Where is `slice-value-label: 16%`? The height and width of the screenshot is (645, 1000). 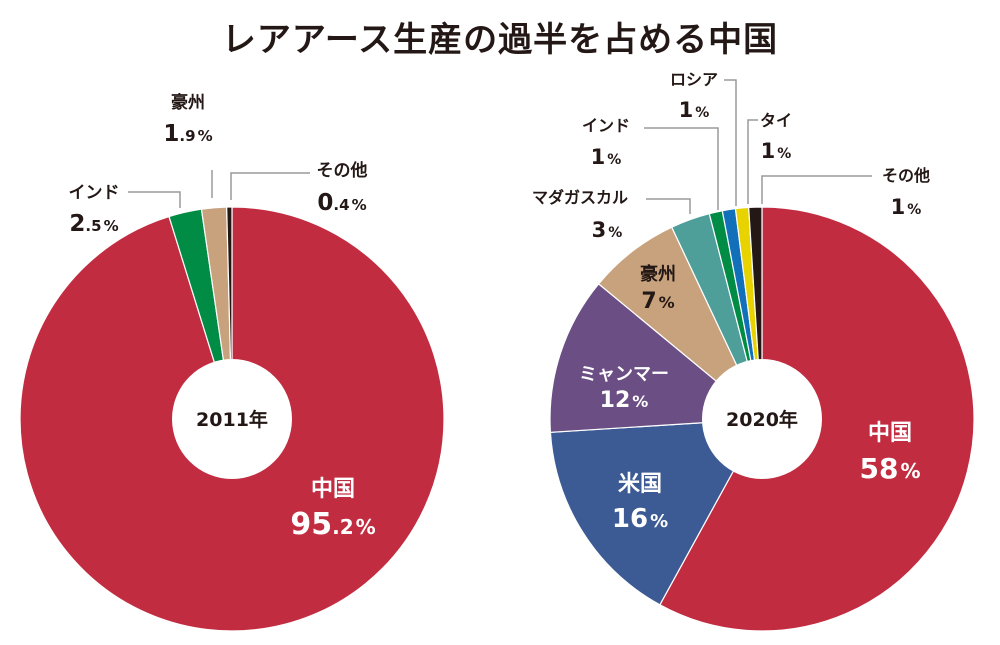
slice-value-label: 16% is located at coordinates (640, 519).